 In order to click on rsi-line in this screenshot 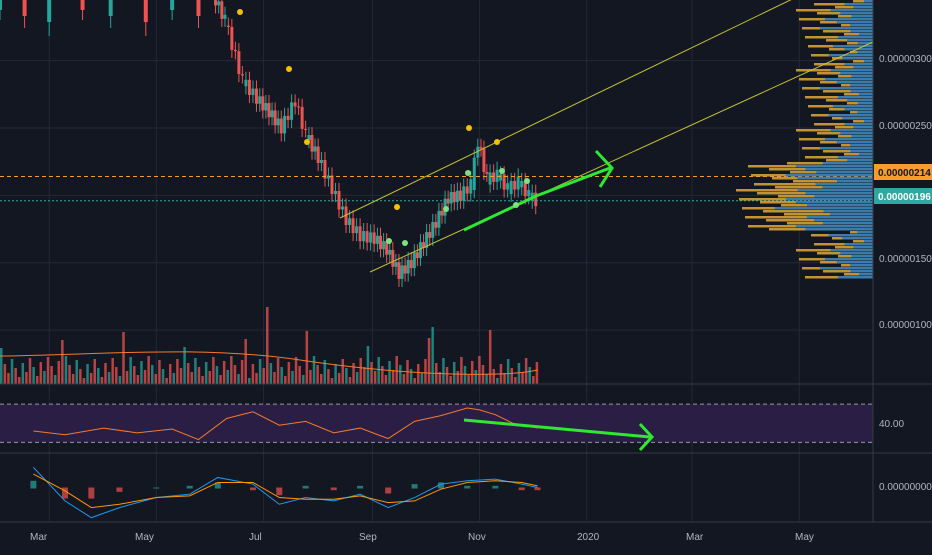, I will do `click(285, 424)`.